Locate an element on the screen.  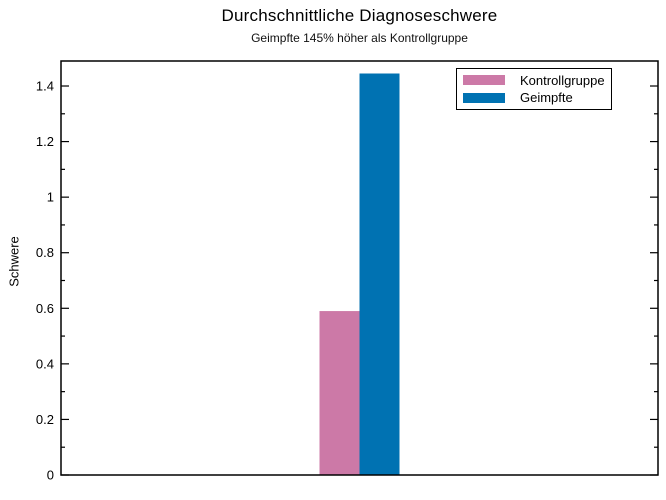
bar-geimpfte is located at coordinates (379, 274).